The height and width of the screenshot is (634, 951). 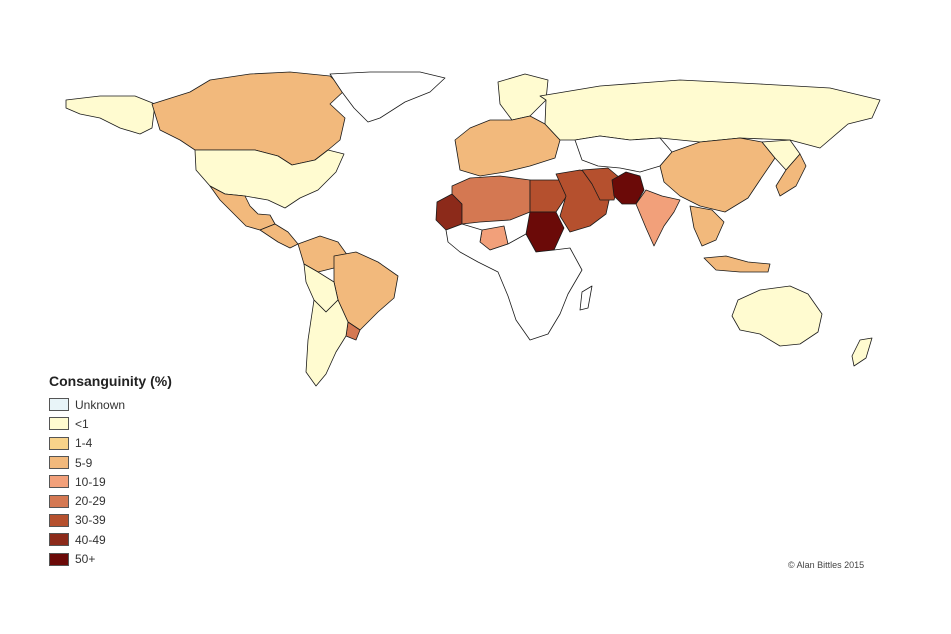 What do you see at coordinates (826, 565) in the screenshot?
I see `copyright-credit: © Alan Bittles 2015` at bounding box center [826, 565].